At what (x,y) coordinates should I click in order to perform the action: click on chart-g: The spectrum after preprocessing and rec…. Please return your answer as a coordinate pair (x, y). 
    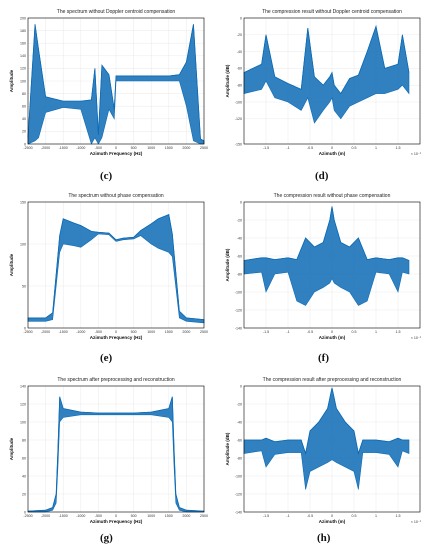
    Looking at the image, I should click on (108, 450).